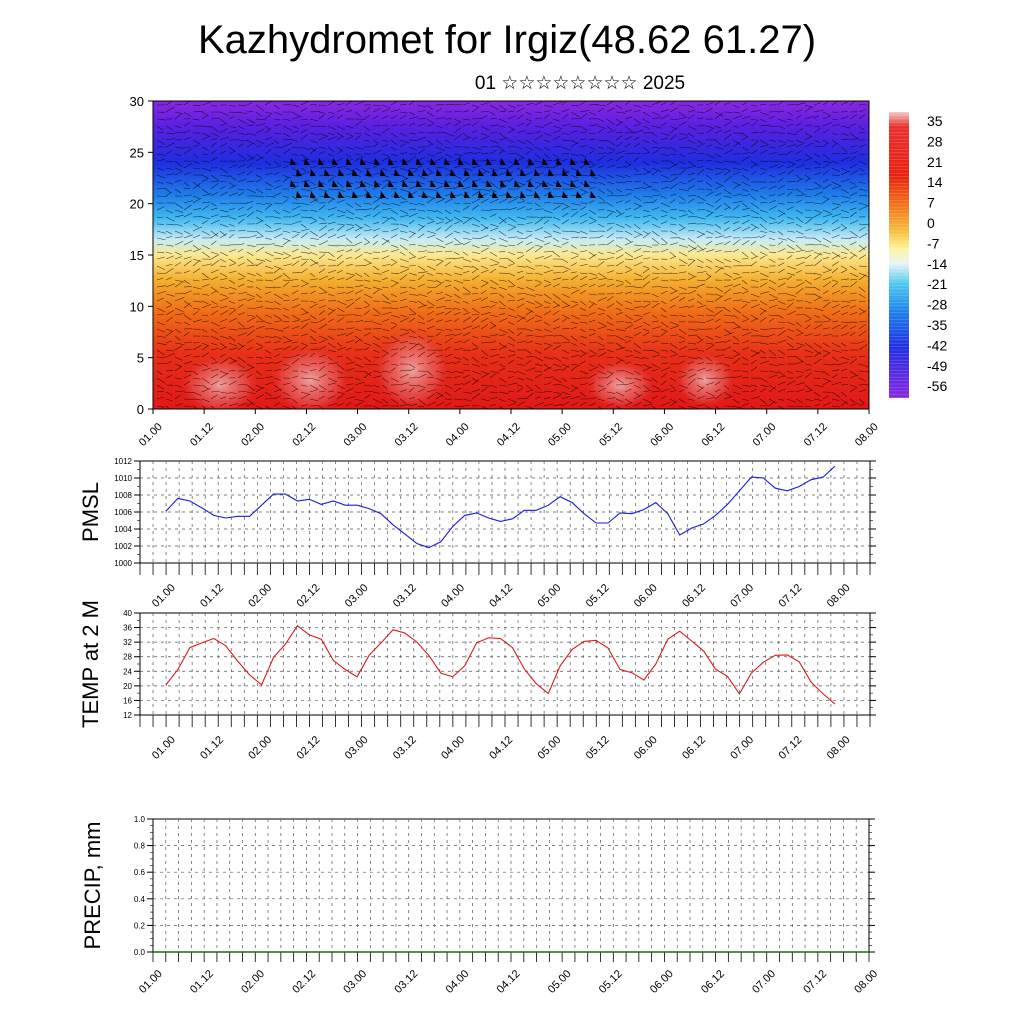 This screenshot has height=1024, width=1024. Describe the element at coordinates (935, 121) in the screenshot. I see `colorbar-label: 35` at that location.